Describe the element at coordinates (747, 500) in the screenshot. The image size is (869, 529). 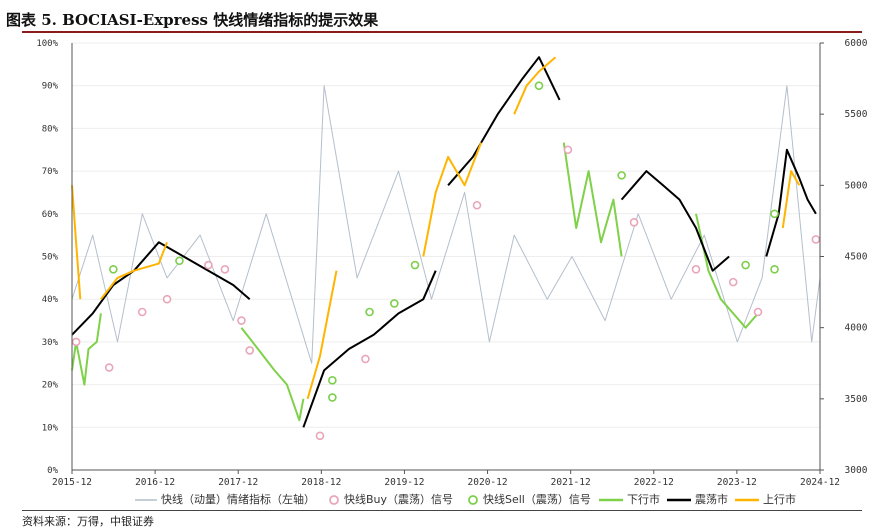
I see `legend-swatch-up` at that location.